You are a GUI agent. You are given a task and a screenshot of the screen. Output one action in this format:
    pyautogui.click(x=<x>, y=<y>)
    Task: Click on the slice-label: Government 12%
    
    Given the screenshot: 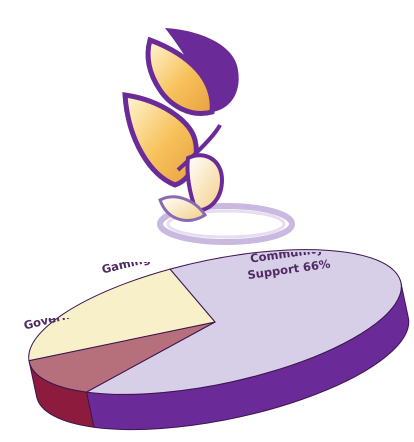 What is the action you would take?
    pyautogui.click(x=87, y=326)
    